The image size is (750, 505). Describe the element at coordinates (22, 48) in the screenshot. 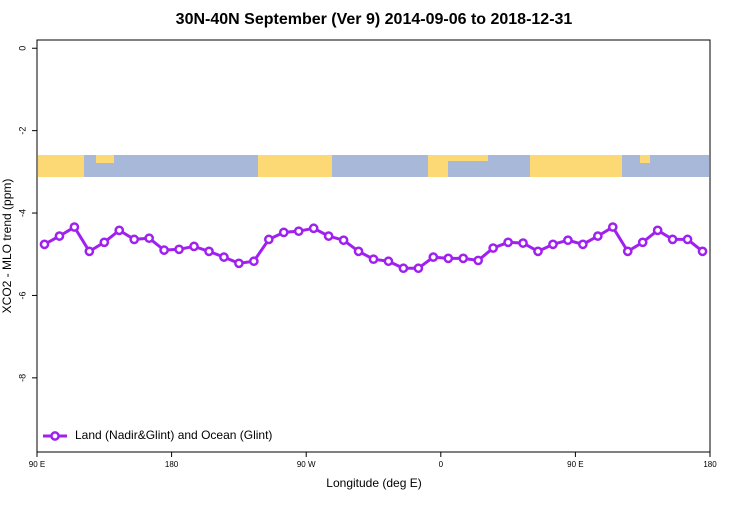

I see `y-tick-label: 0` at that location.